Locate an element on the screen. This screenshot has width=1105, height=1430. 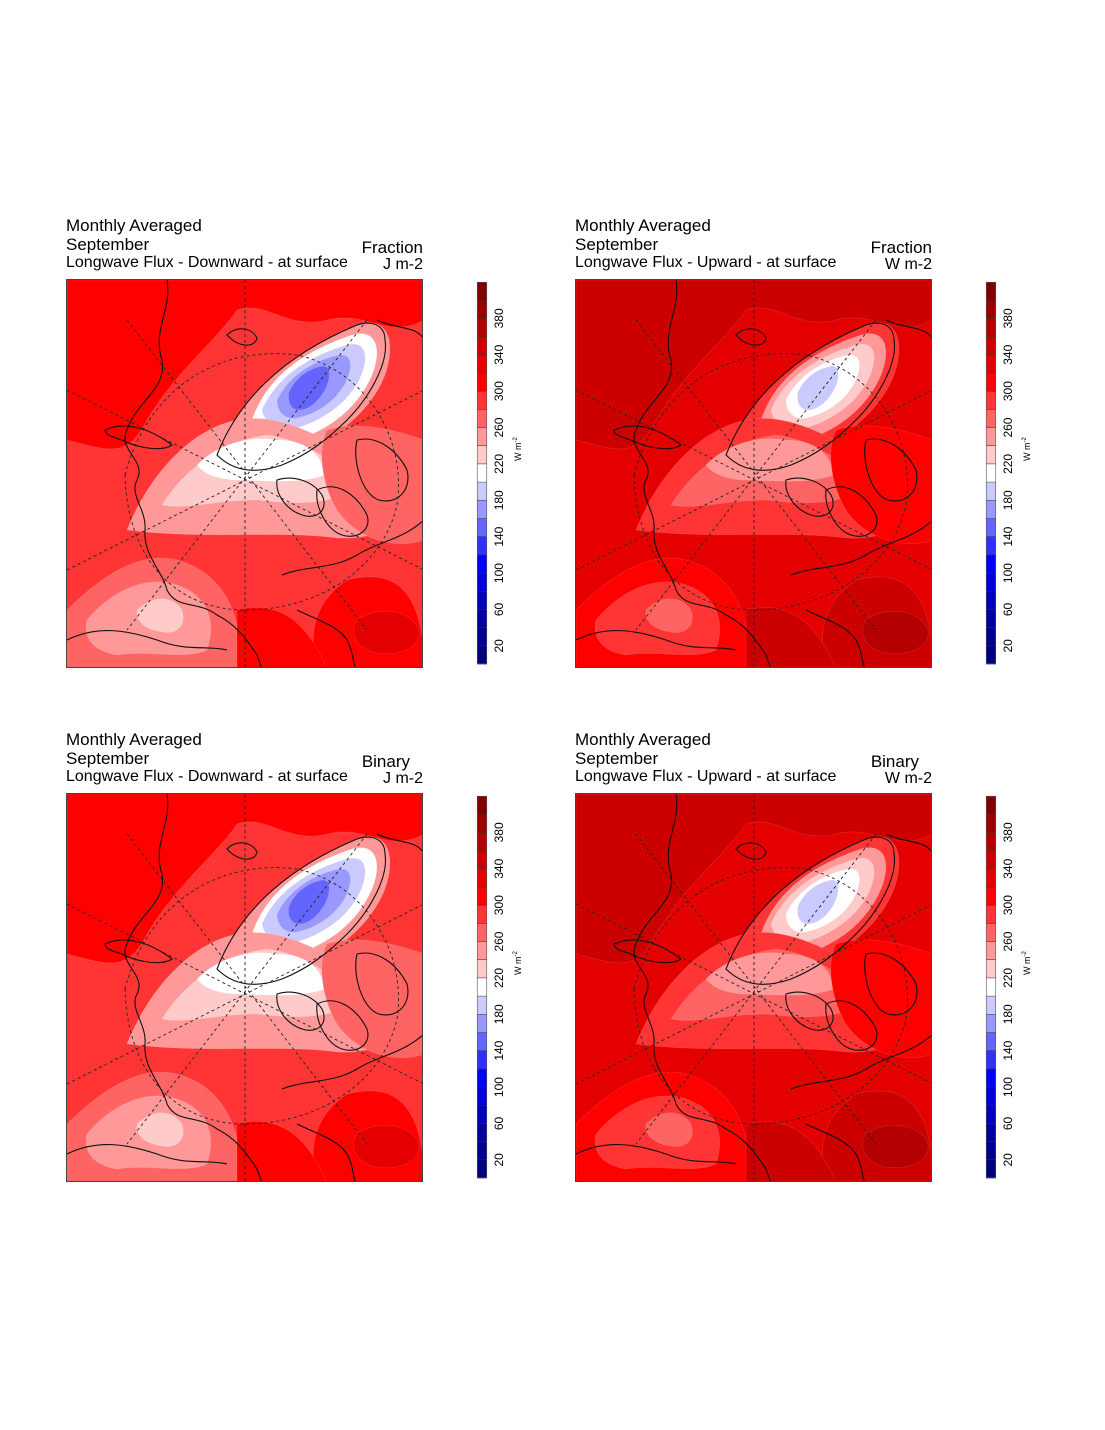
colorbar-tick-label: 140 is located at coordinates (1008, 1050).